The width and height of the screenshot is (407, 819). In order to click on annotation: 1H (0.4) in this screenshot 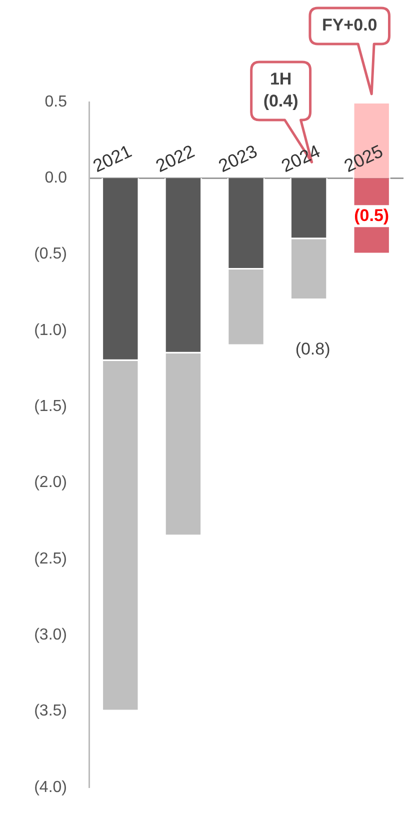, I will do `click(280, 90)`.